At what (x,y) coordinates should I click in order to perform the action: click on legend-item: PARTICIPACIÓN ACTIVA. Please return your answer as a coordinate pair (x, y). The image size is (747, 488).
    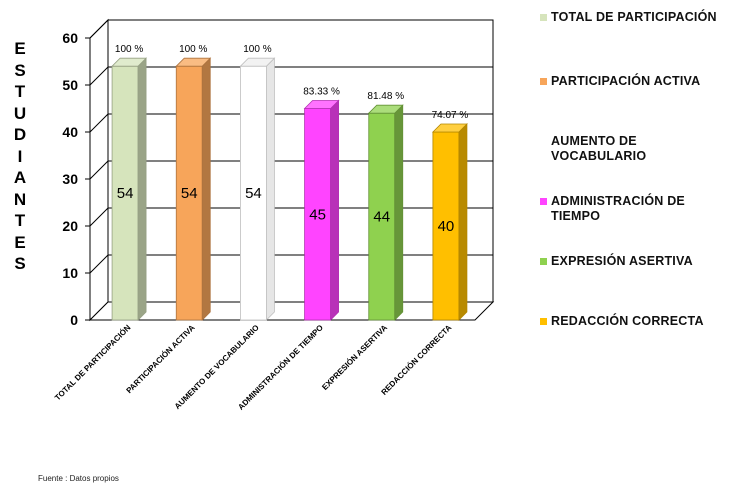
    Looking at the image, I should click on (620, 81).